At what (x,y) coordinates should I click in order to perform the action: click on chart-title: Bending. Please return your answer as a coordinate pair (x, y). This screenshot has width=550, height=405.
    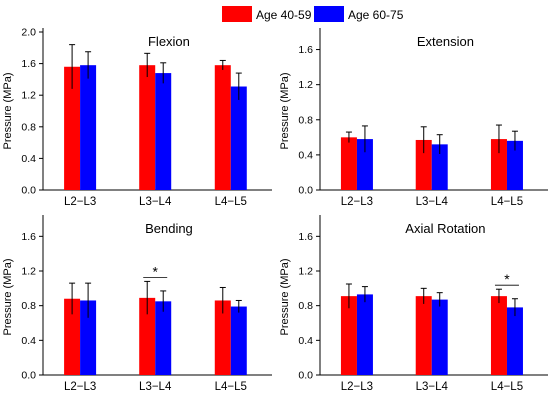
    Looking at the image, I should click on (169, 228).